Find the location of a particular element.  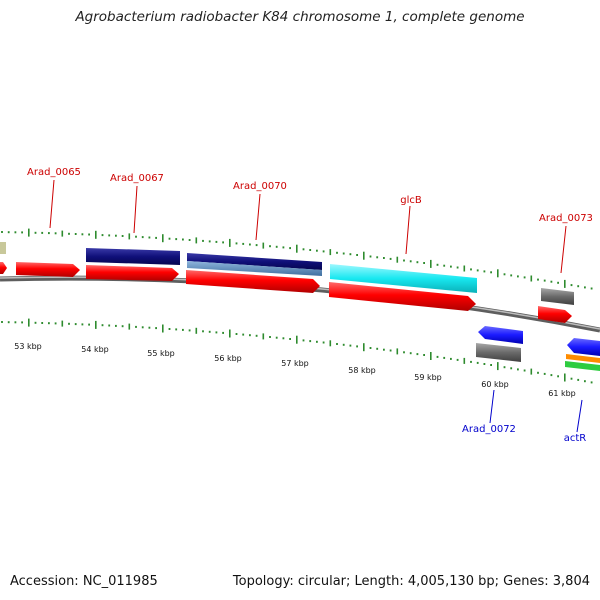

gene-label-arad-0067: Arad_0067 is located at coordinates (137, 178).